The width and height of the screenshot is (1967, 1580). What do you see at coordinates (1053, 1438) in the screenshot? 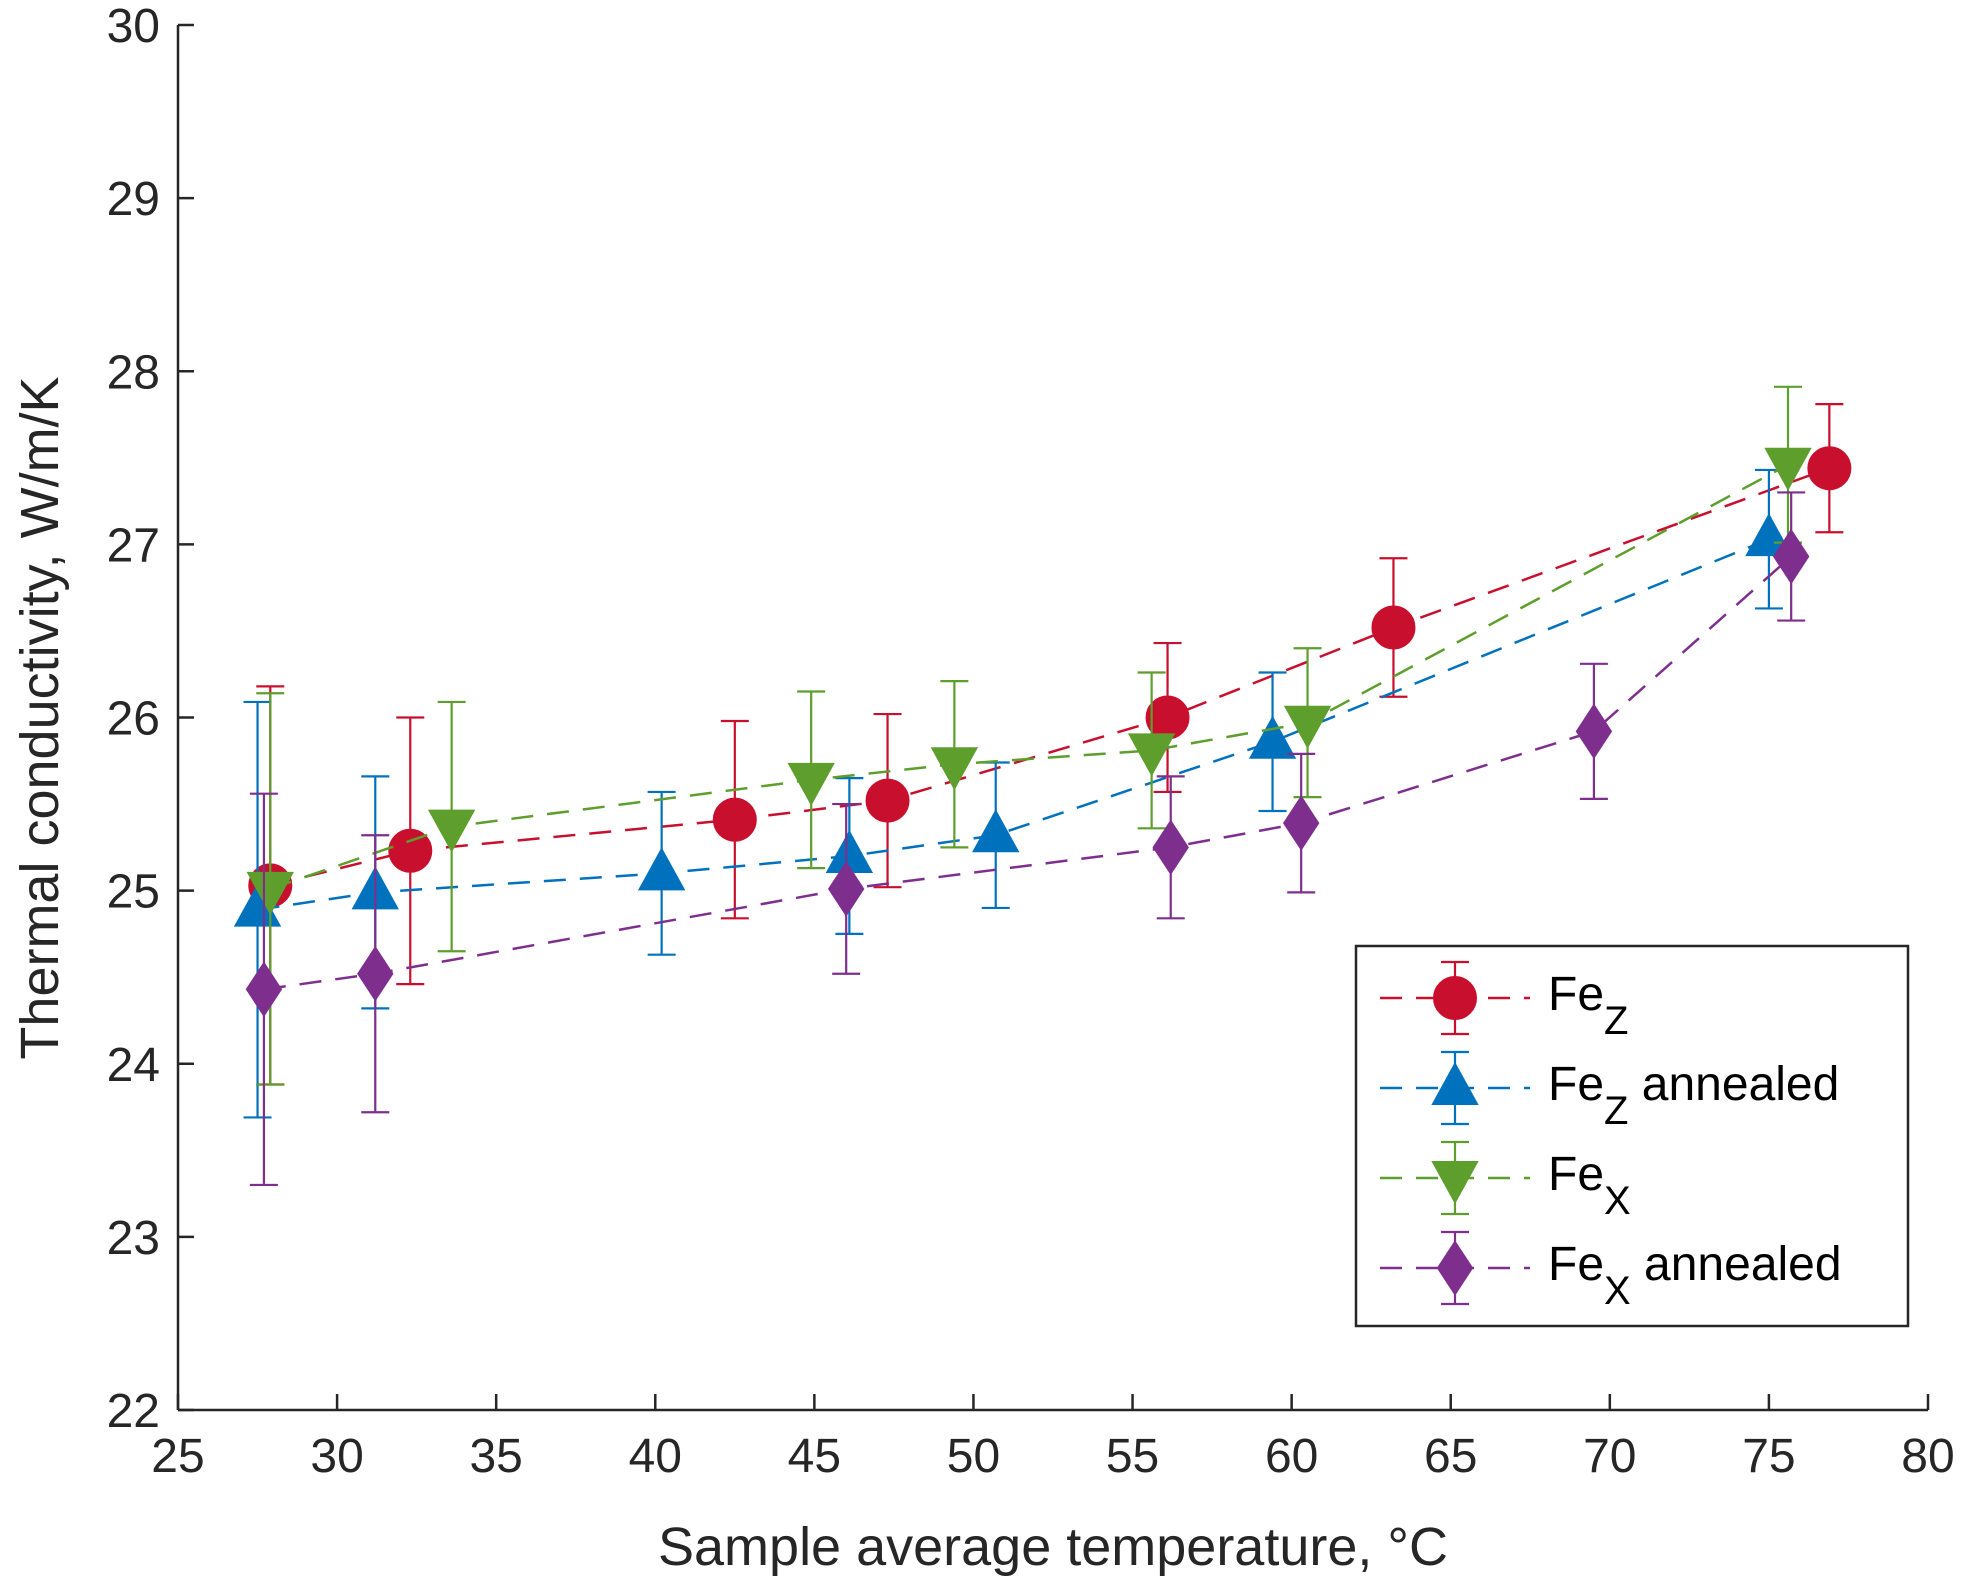
I see `x-ticks: 25 30 35 40 45 50 55 60 65 70 75 80` at bounding box center [1053, 1438].